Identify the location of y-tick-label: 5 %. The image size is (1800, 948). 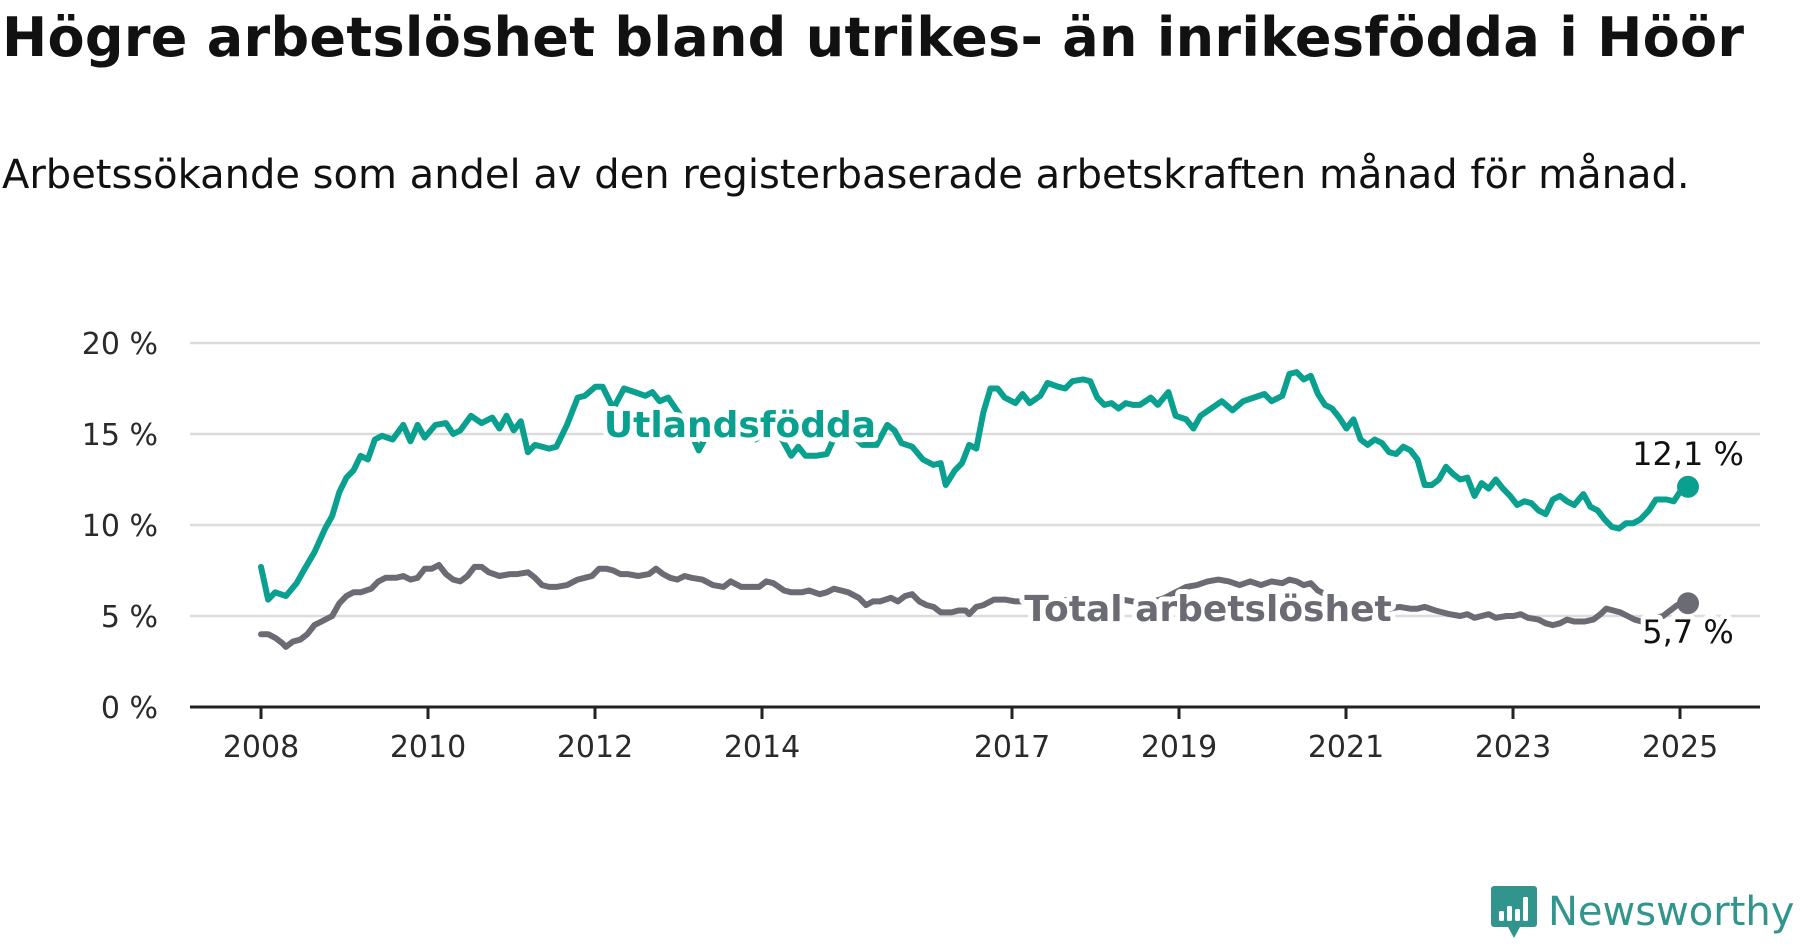
(129, 617).